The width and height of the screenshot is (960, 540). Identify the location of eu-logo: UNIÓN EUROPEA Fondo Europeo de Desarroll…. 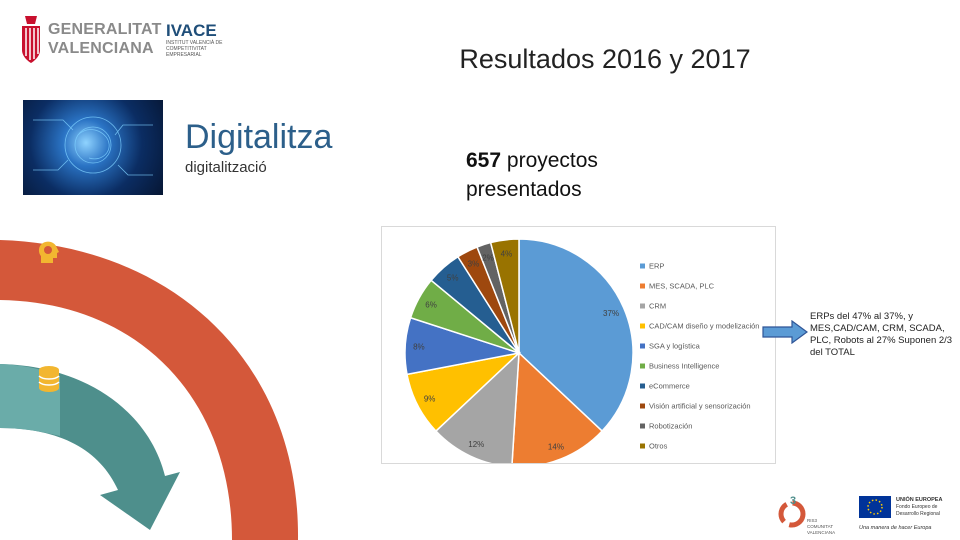
(900, 513).